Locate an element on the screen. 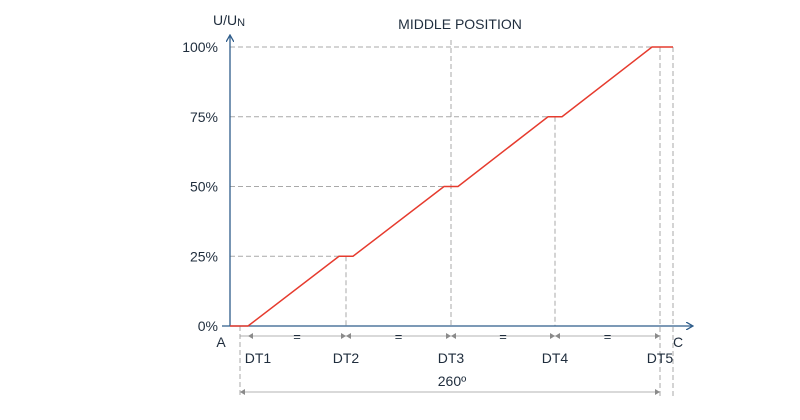 Image resolution: width=800 pixels, height=420 pixels. dimension-lines is located at coordinates (450, 364).